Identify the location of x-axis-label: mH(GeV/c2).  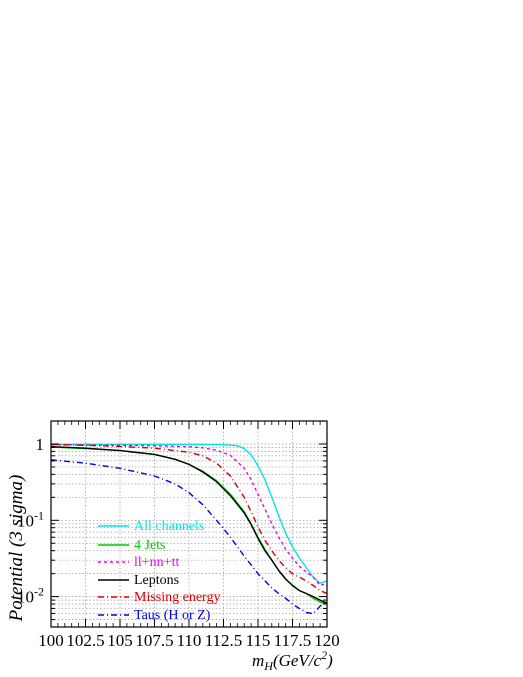
(292, 660).